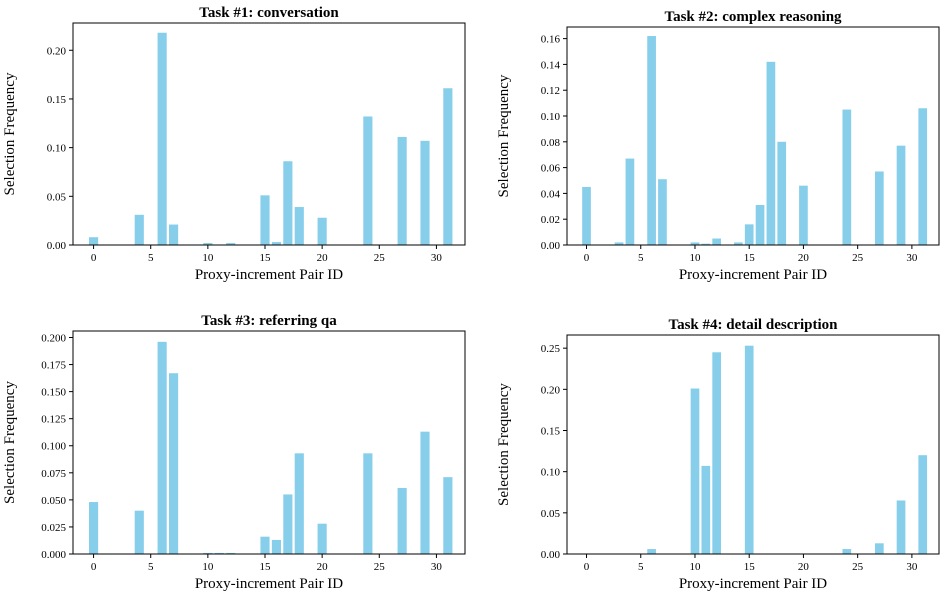 This screenshot has height=602, width=949. I want to click on y-tick-label: 0.04, so click(551, 194).